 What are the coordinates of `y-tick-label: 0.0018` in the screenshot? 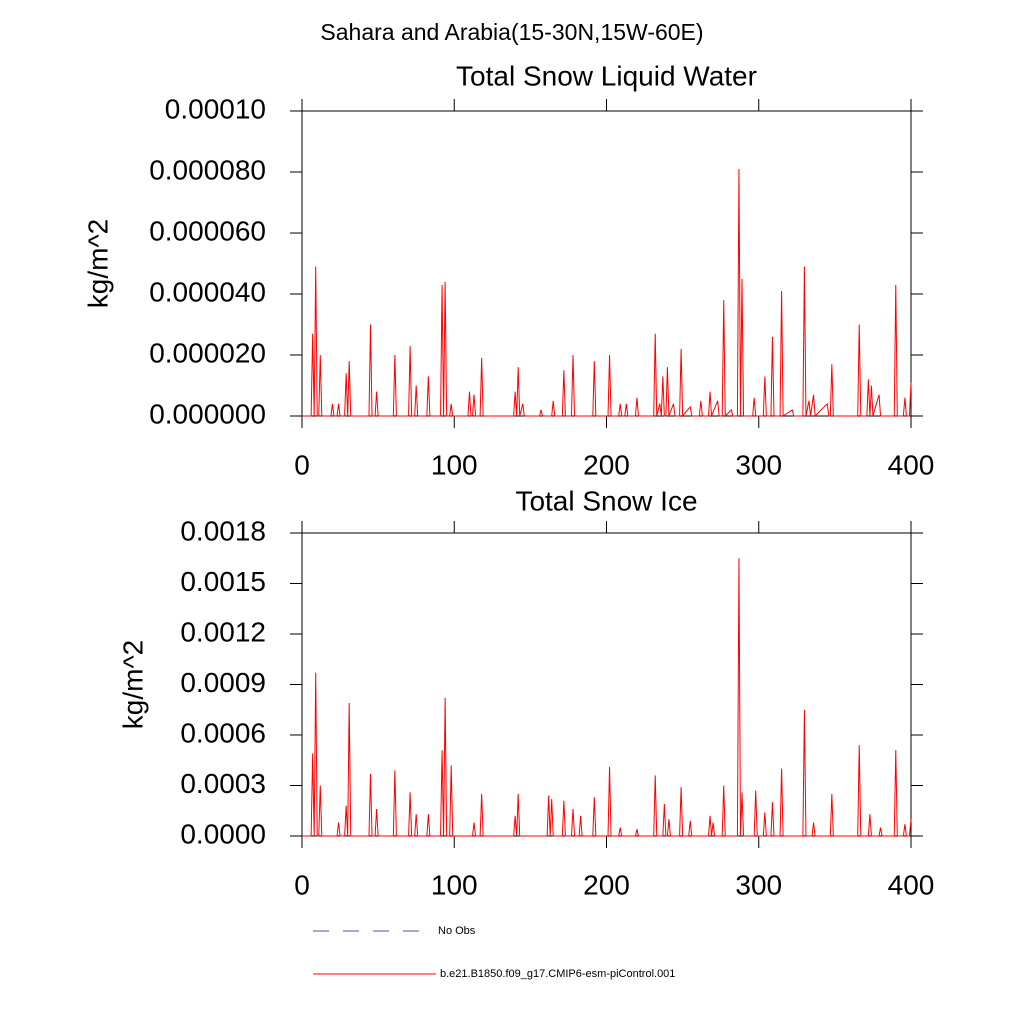 It's located at (223, 530).